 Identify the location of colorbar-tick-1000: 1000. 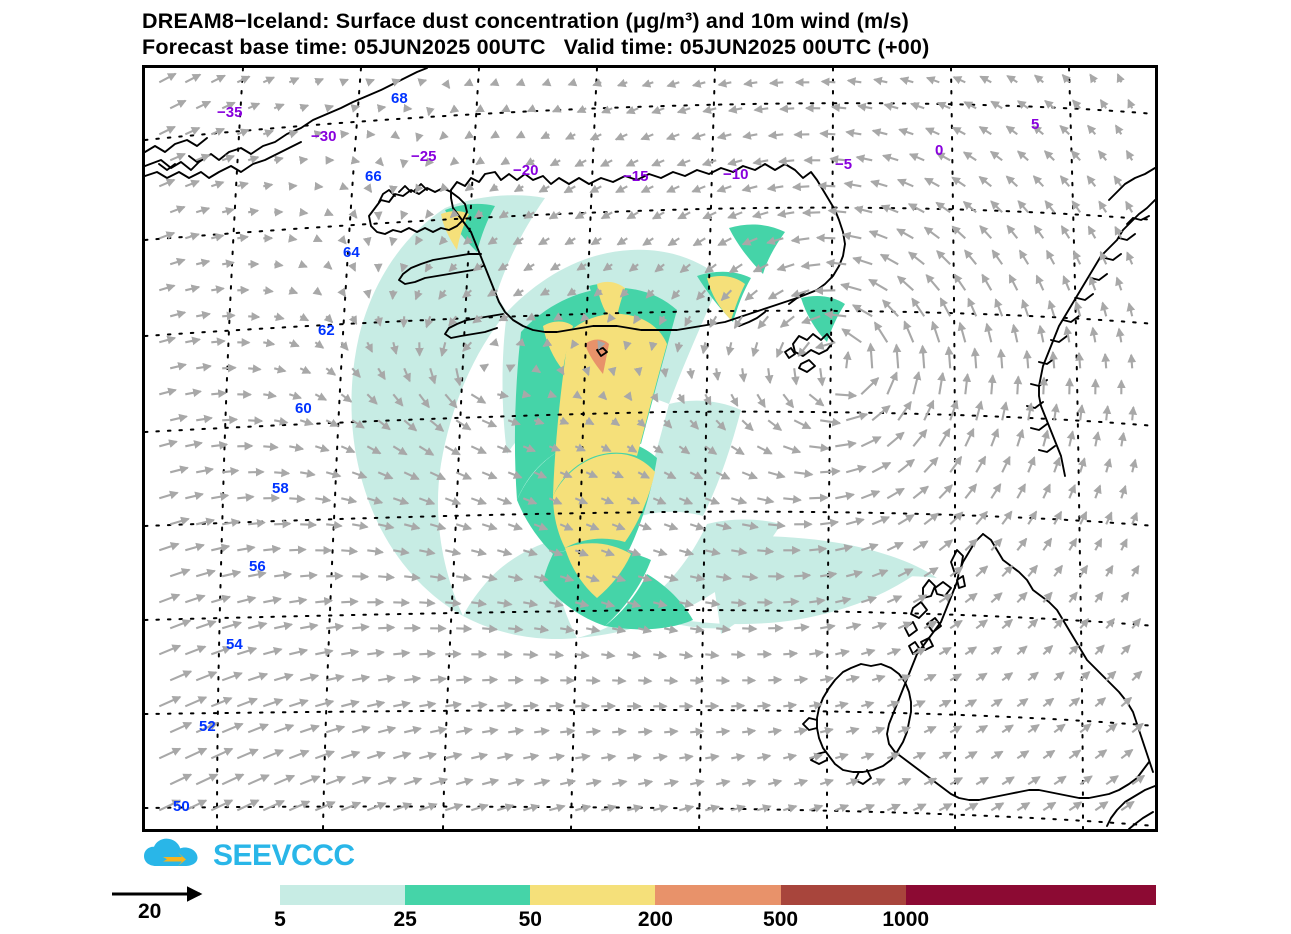
(905, 920).